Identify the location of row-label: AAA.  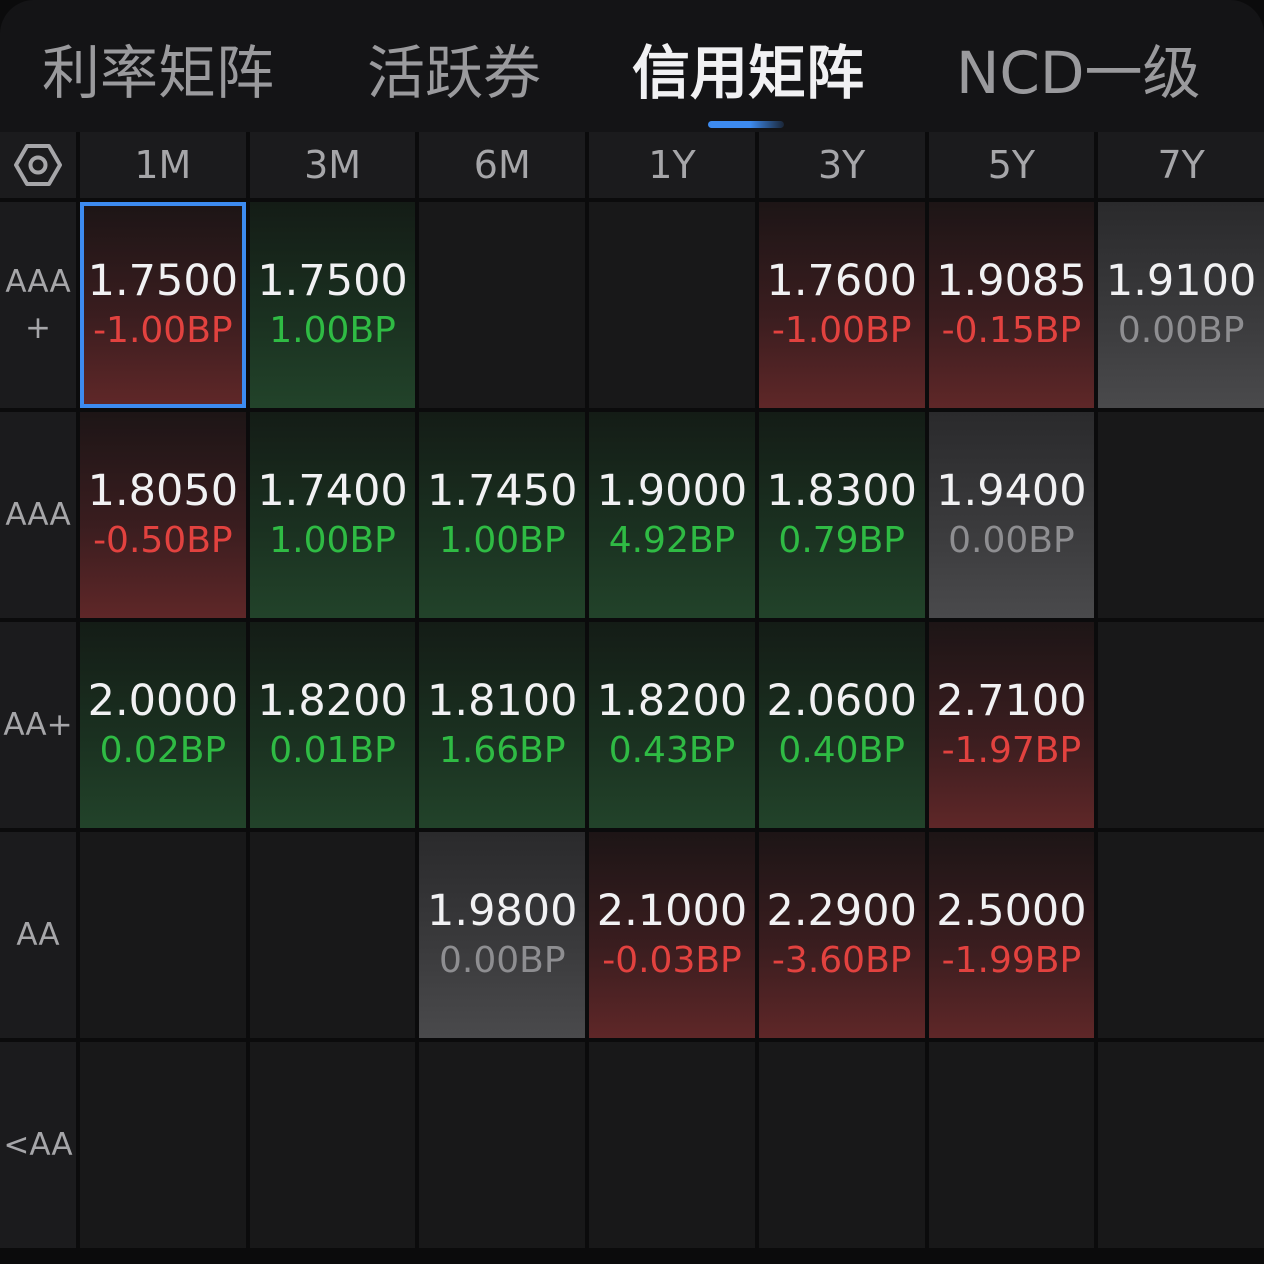
(38, 515).